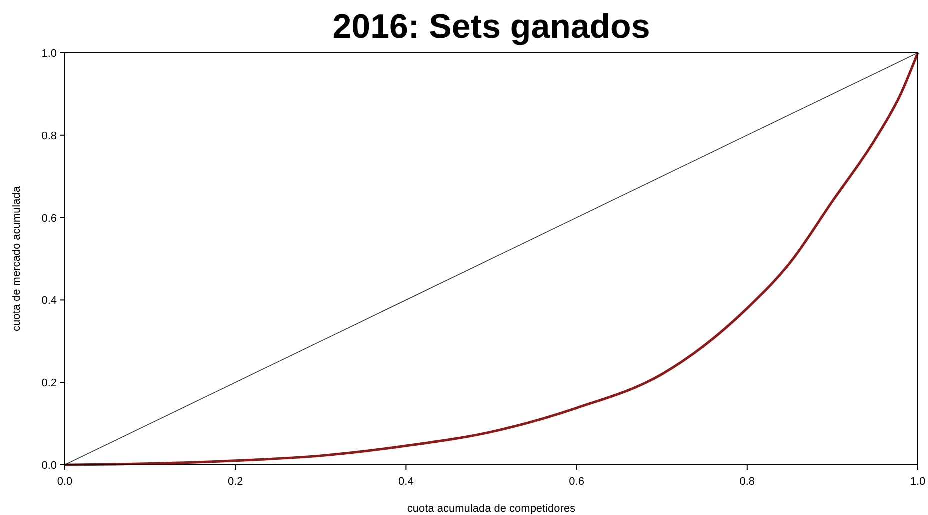  I want to click on x-tick-label: 0.6, so click(576, 482).